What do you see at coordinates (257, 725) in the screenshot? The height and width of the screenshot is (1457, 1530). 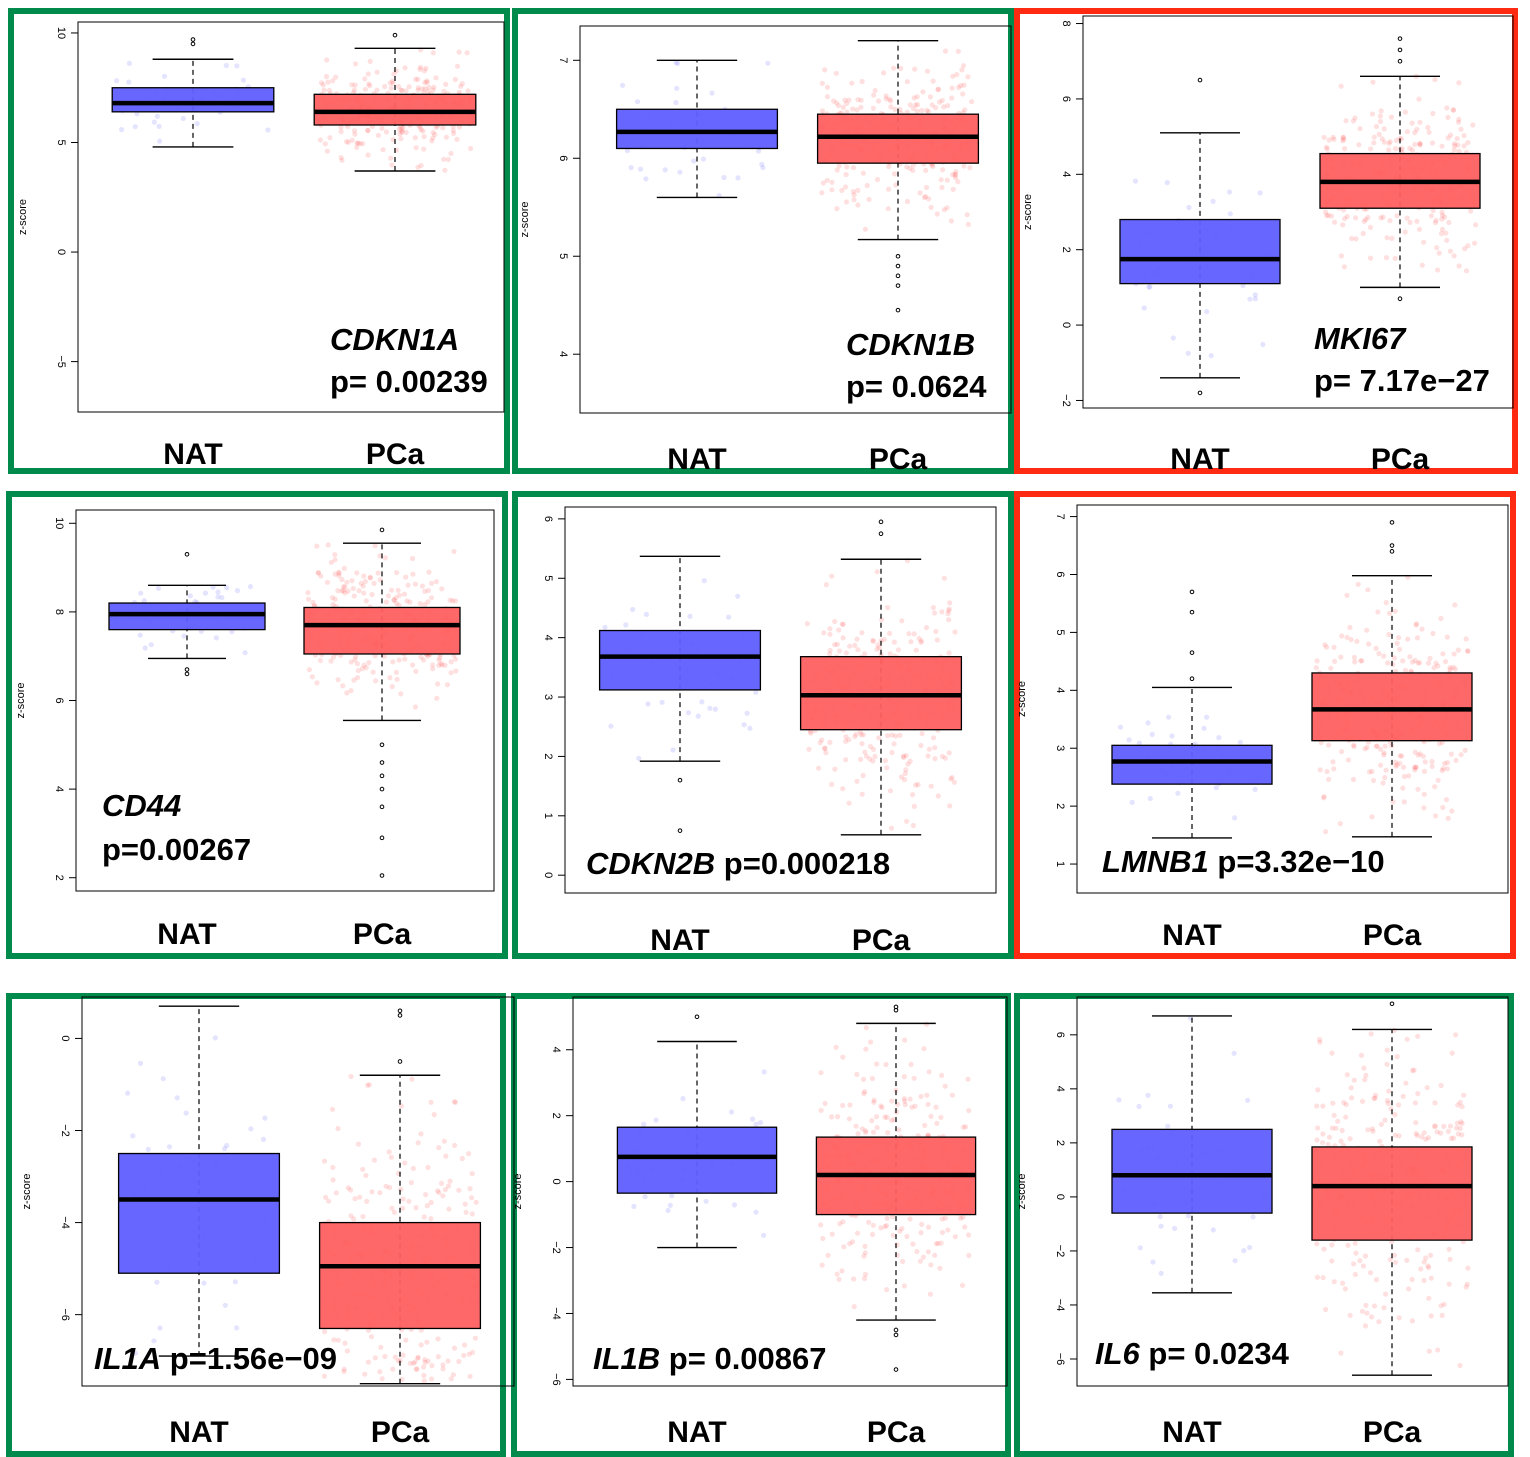 I see `panel-cd44` at bounding box center [257, 725].